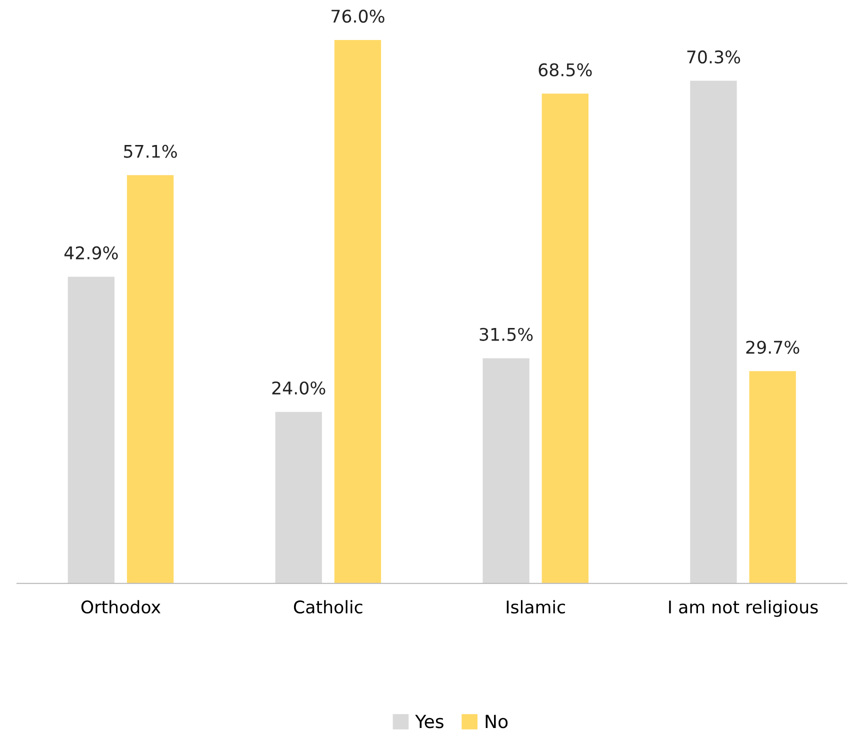 The image size is (851, 748). What do you see at coordinates (429, 721) in the screenshot?
I see `legend-label: Yes` at bounding box center [429, 721].